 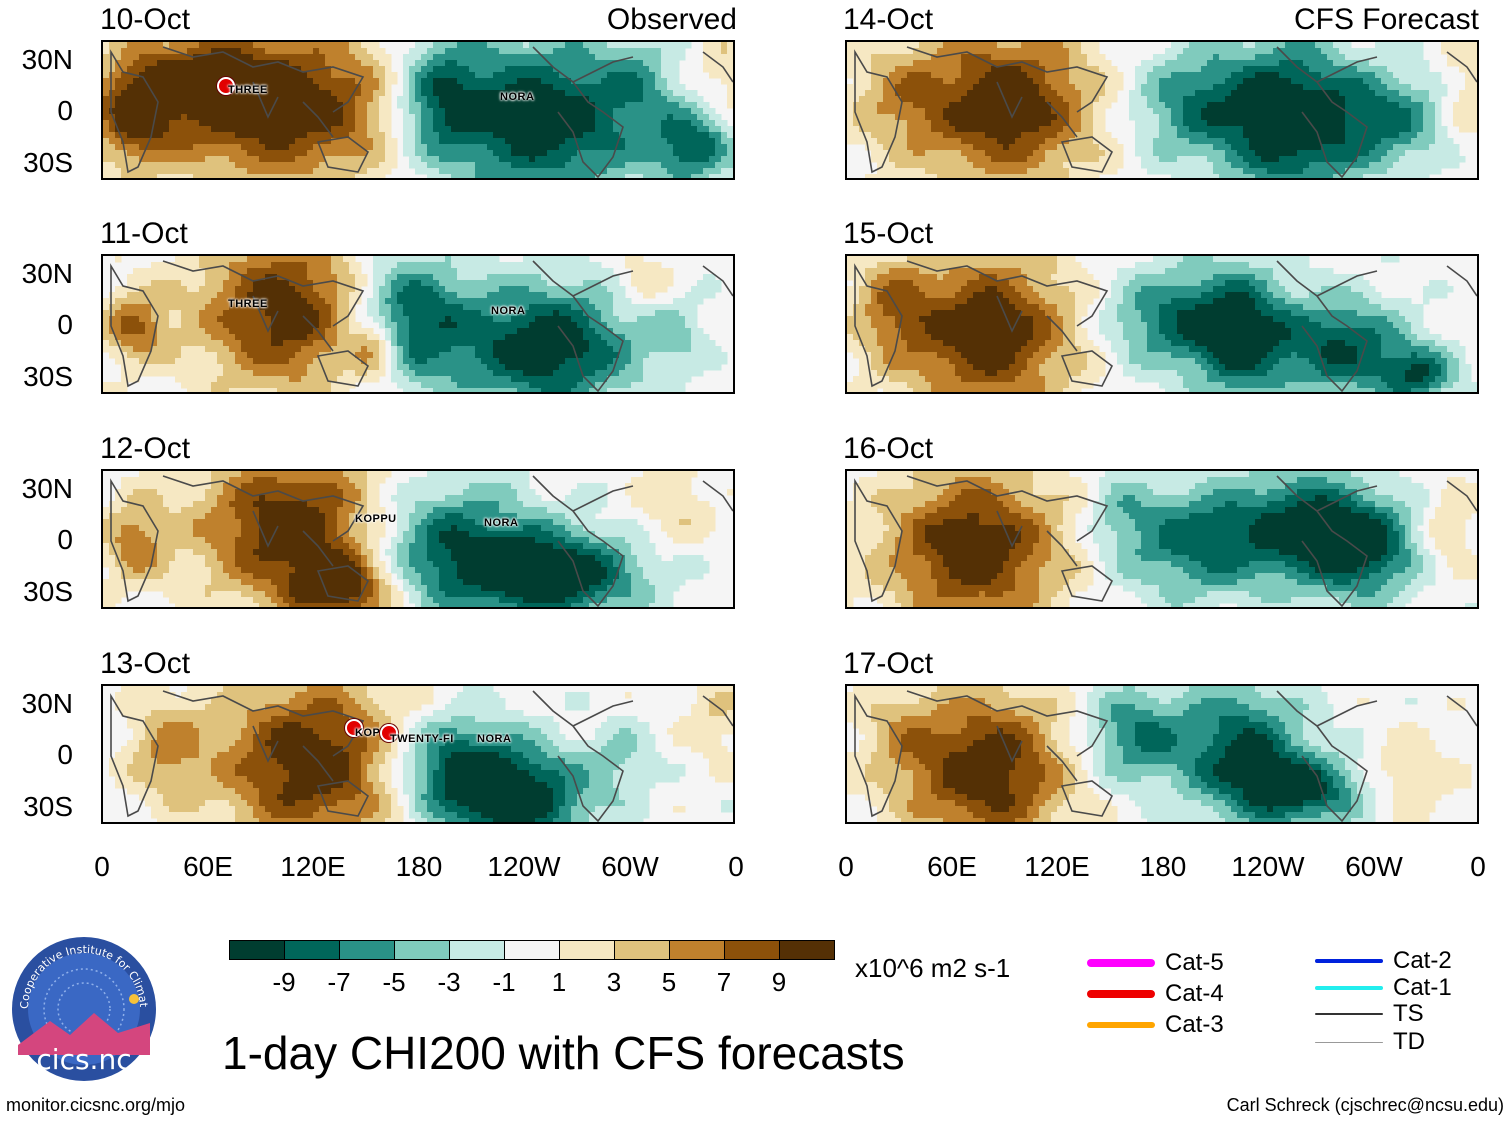 What do you see at coordinates (389, 733) in the screenshot?
I see `storm-marker-twenty-five` at bounding box center [389, 733].